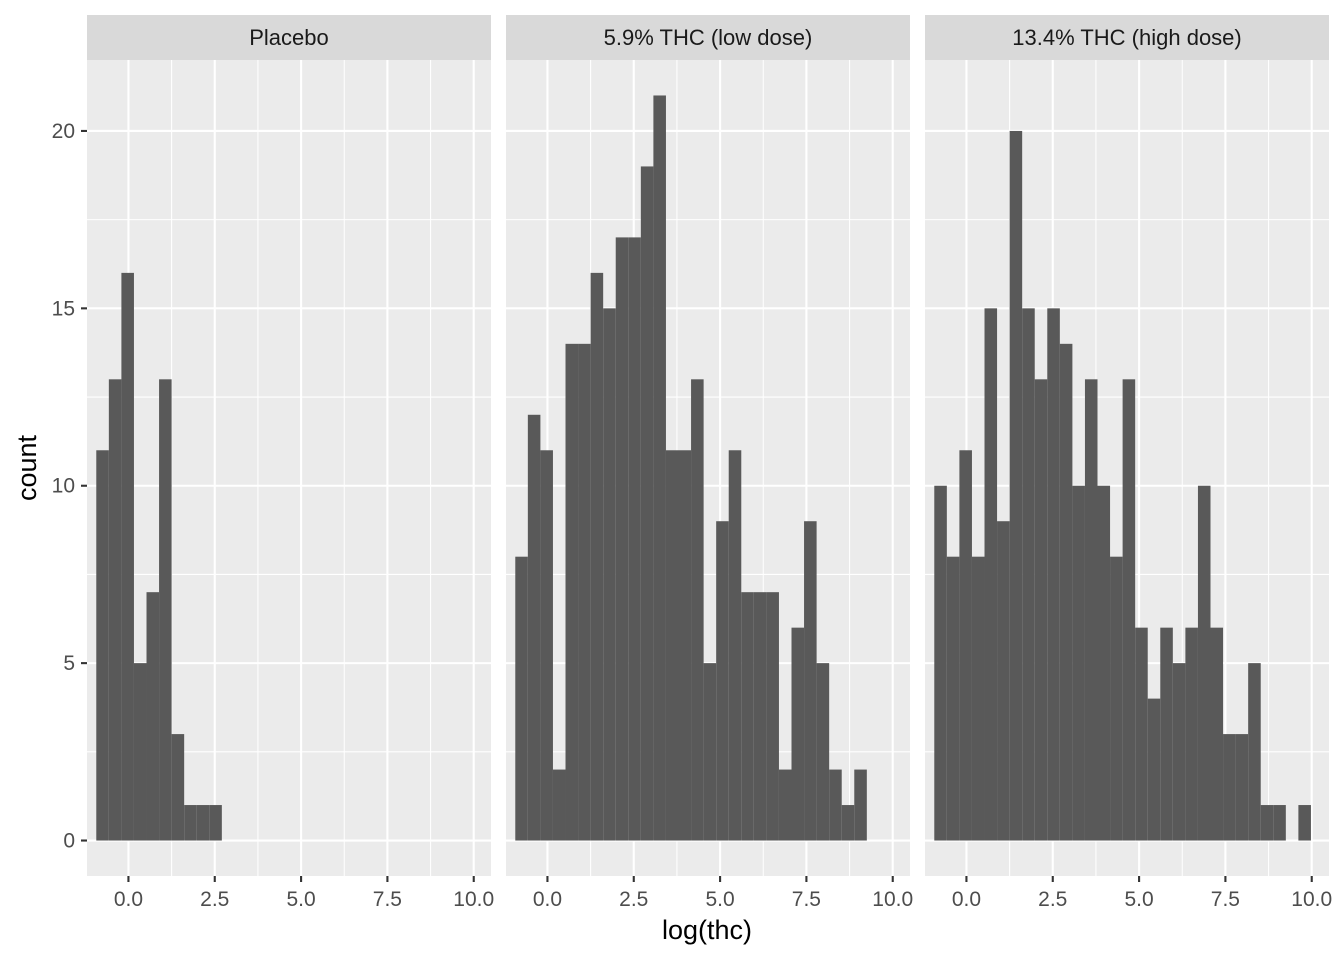 Image resolution: width=1344 pixels, height=960 pixels. Describe the element at coordinates (707, 930) in the screenshot. I see `x-axis-title: log(thc)` at that location.